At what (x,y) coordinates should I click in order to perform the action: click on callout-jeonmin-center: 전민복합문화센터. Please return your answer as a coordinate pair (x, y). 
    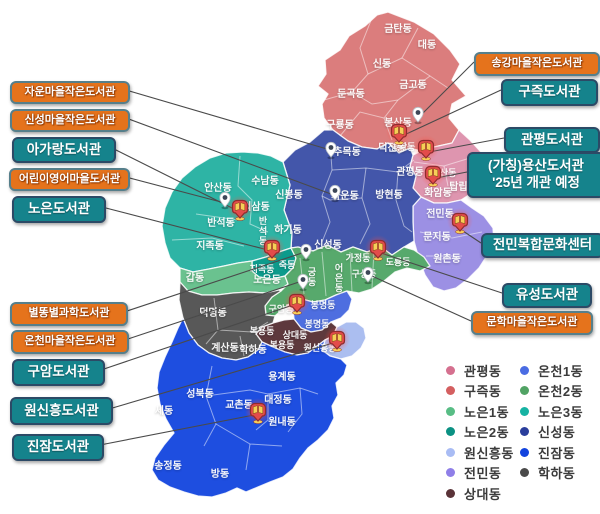
    Looking at the image, I should click on (540, 245).